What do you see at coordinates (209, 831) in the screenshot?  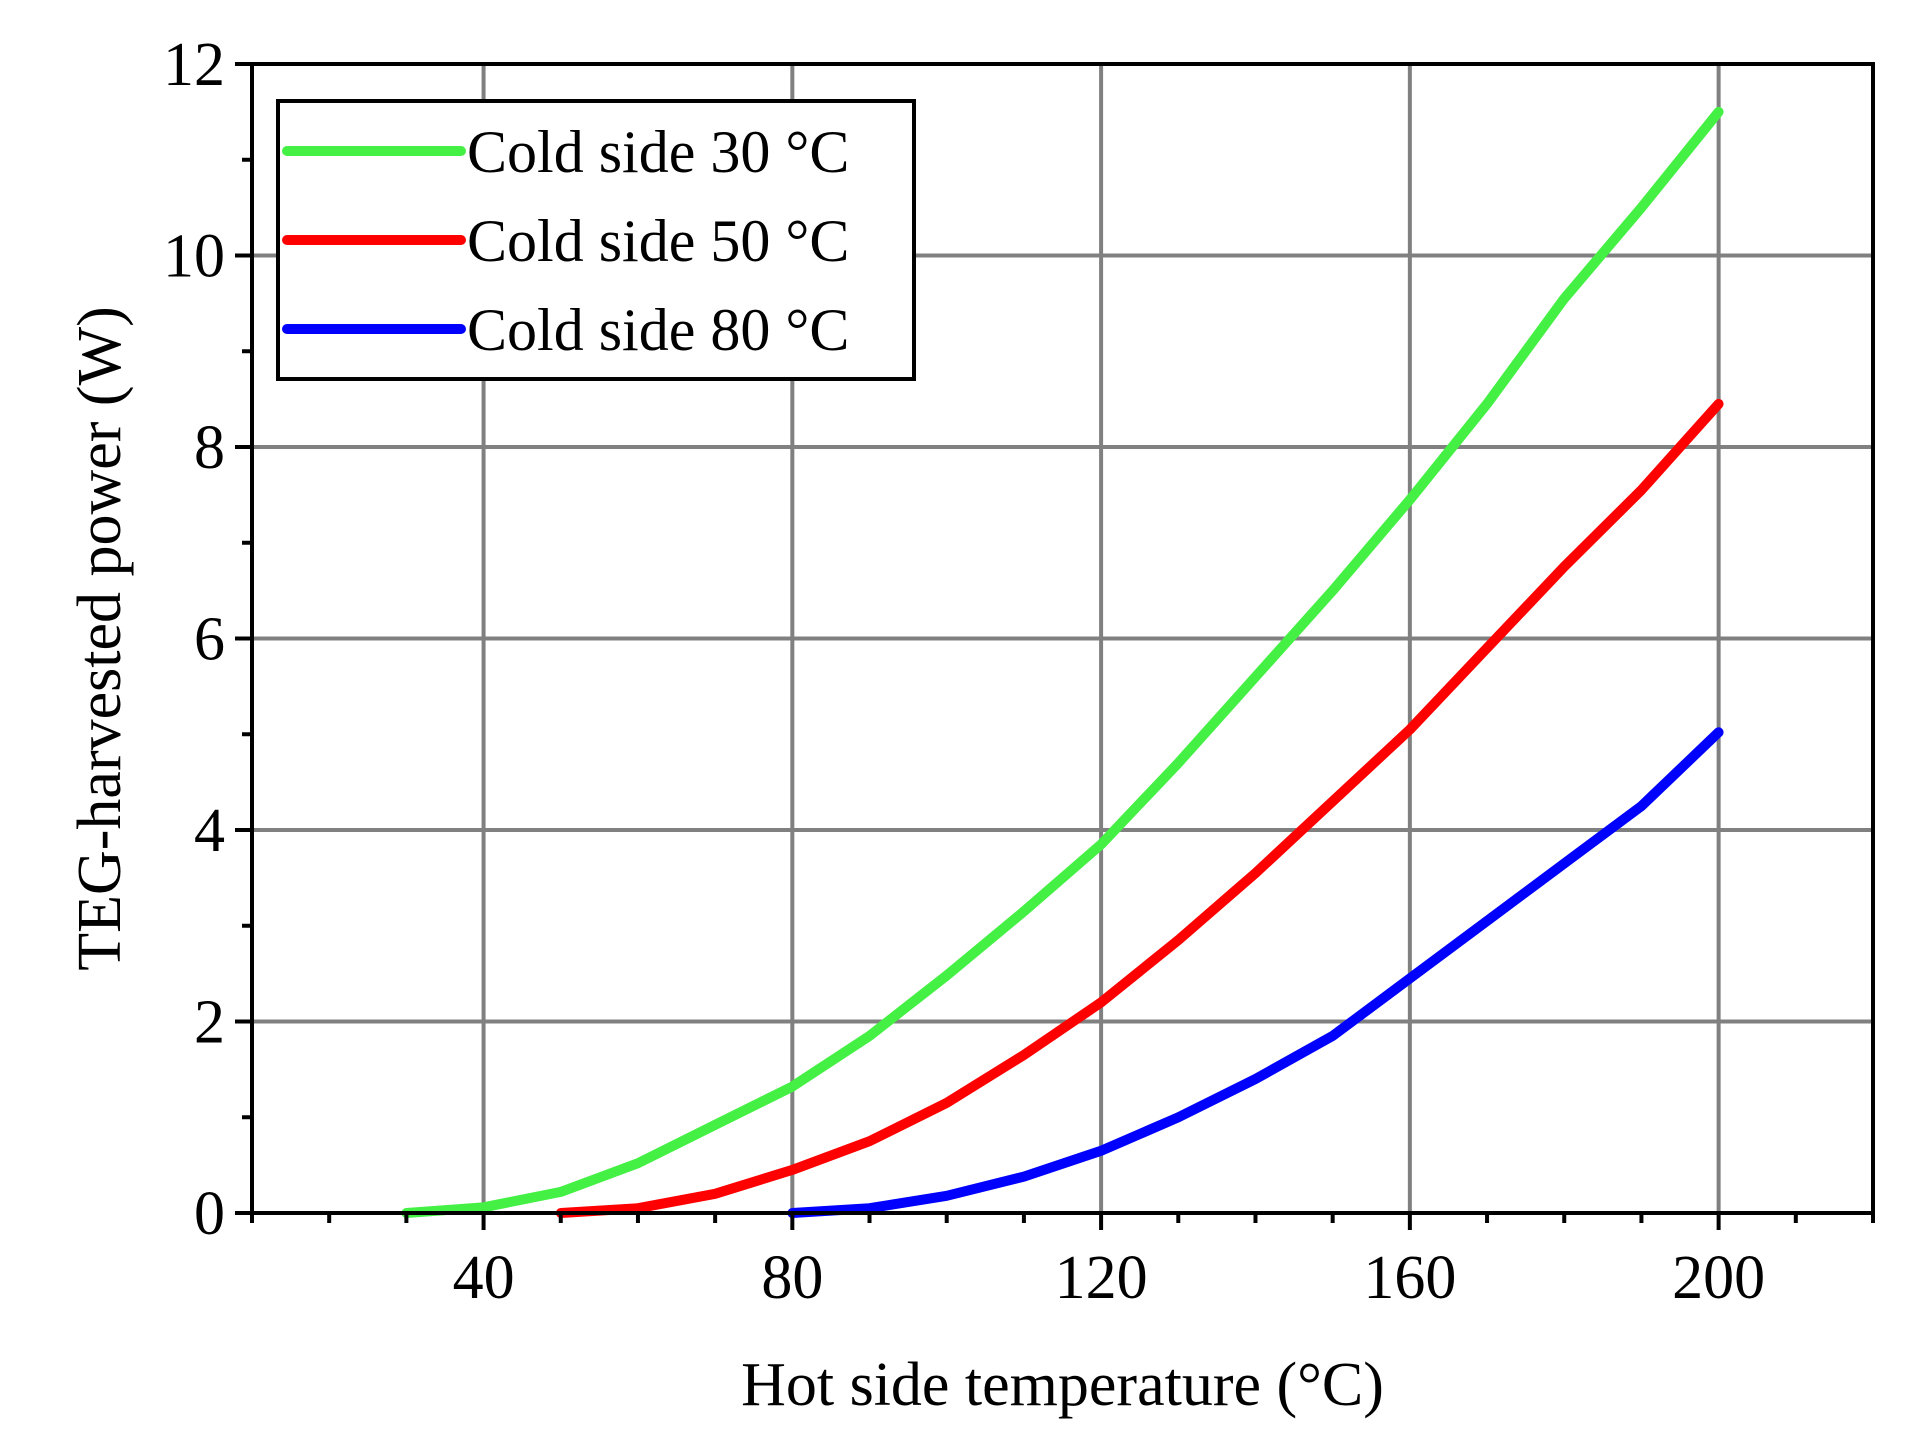 I see `y-tick-label-4: 4` at bounding box center [209, 831].